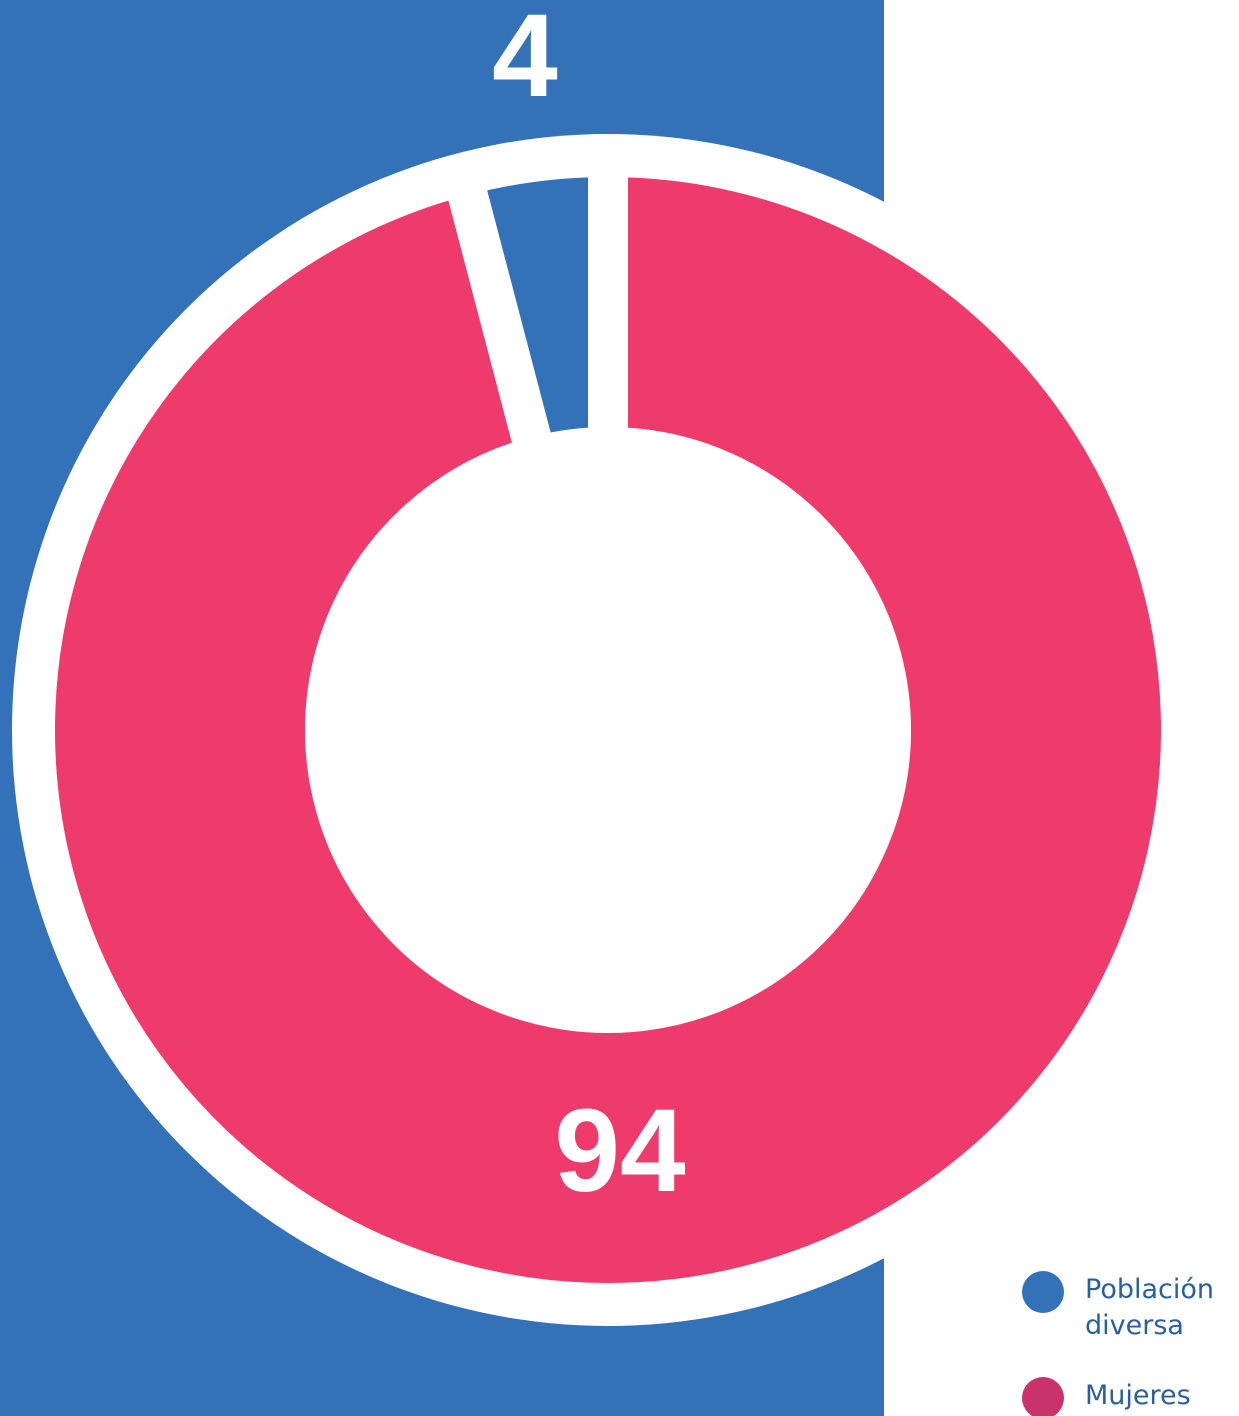 This screenshot has height=1416, width=1239. Describe the element at coordinates (1150, 1307) in the screenshot. I see `legend-label: Población diversa` at that location.